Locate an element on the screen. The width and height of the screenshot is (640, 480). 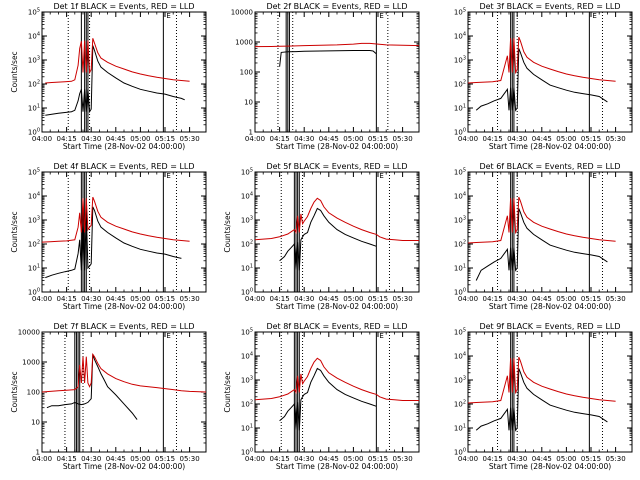
chart-title: Det 9f BLACK = Events, RED = LLD is located at coordinates (549, 326).